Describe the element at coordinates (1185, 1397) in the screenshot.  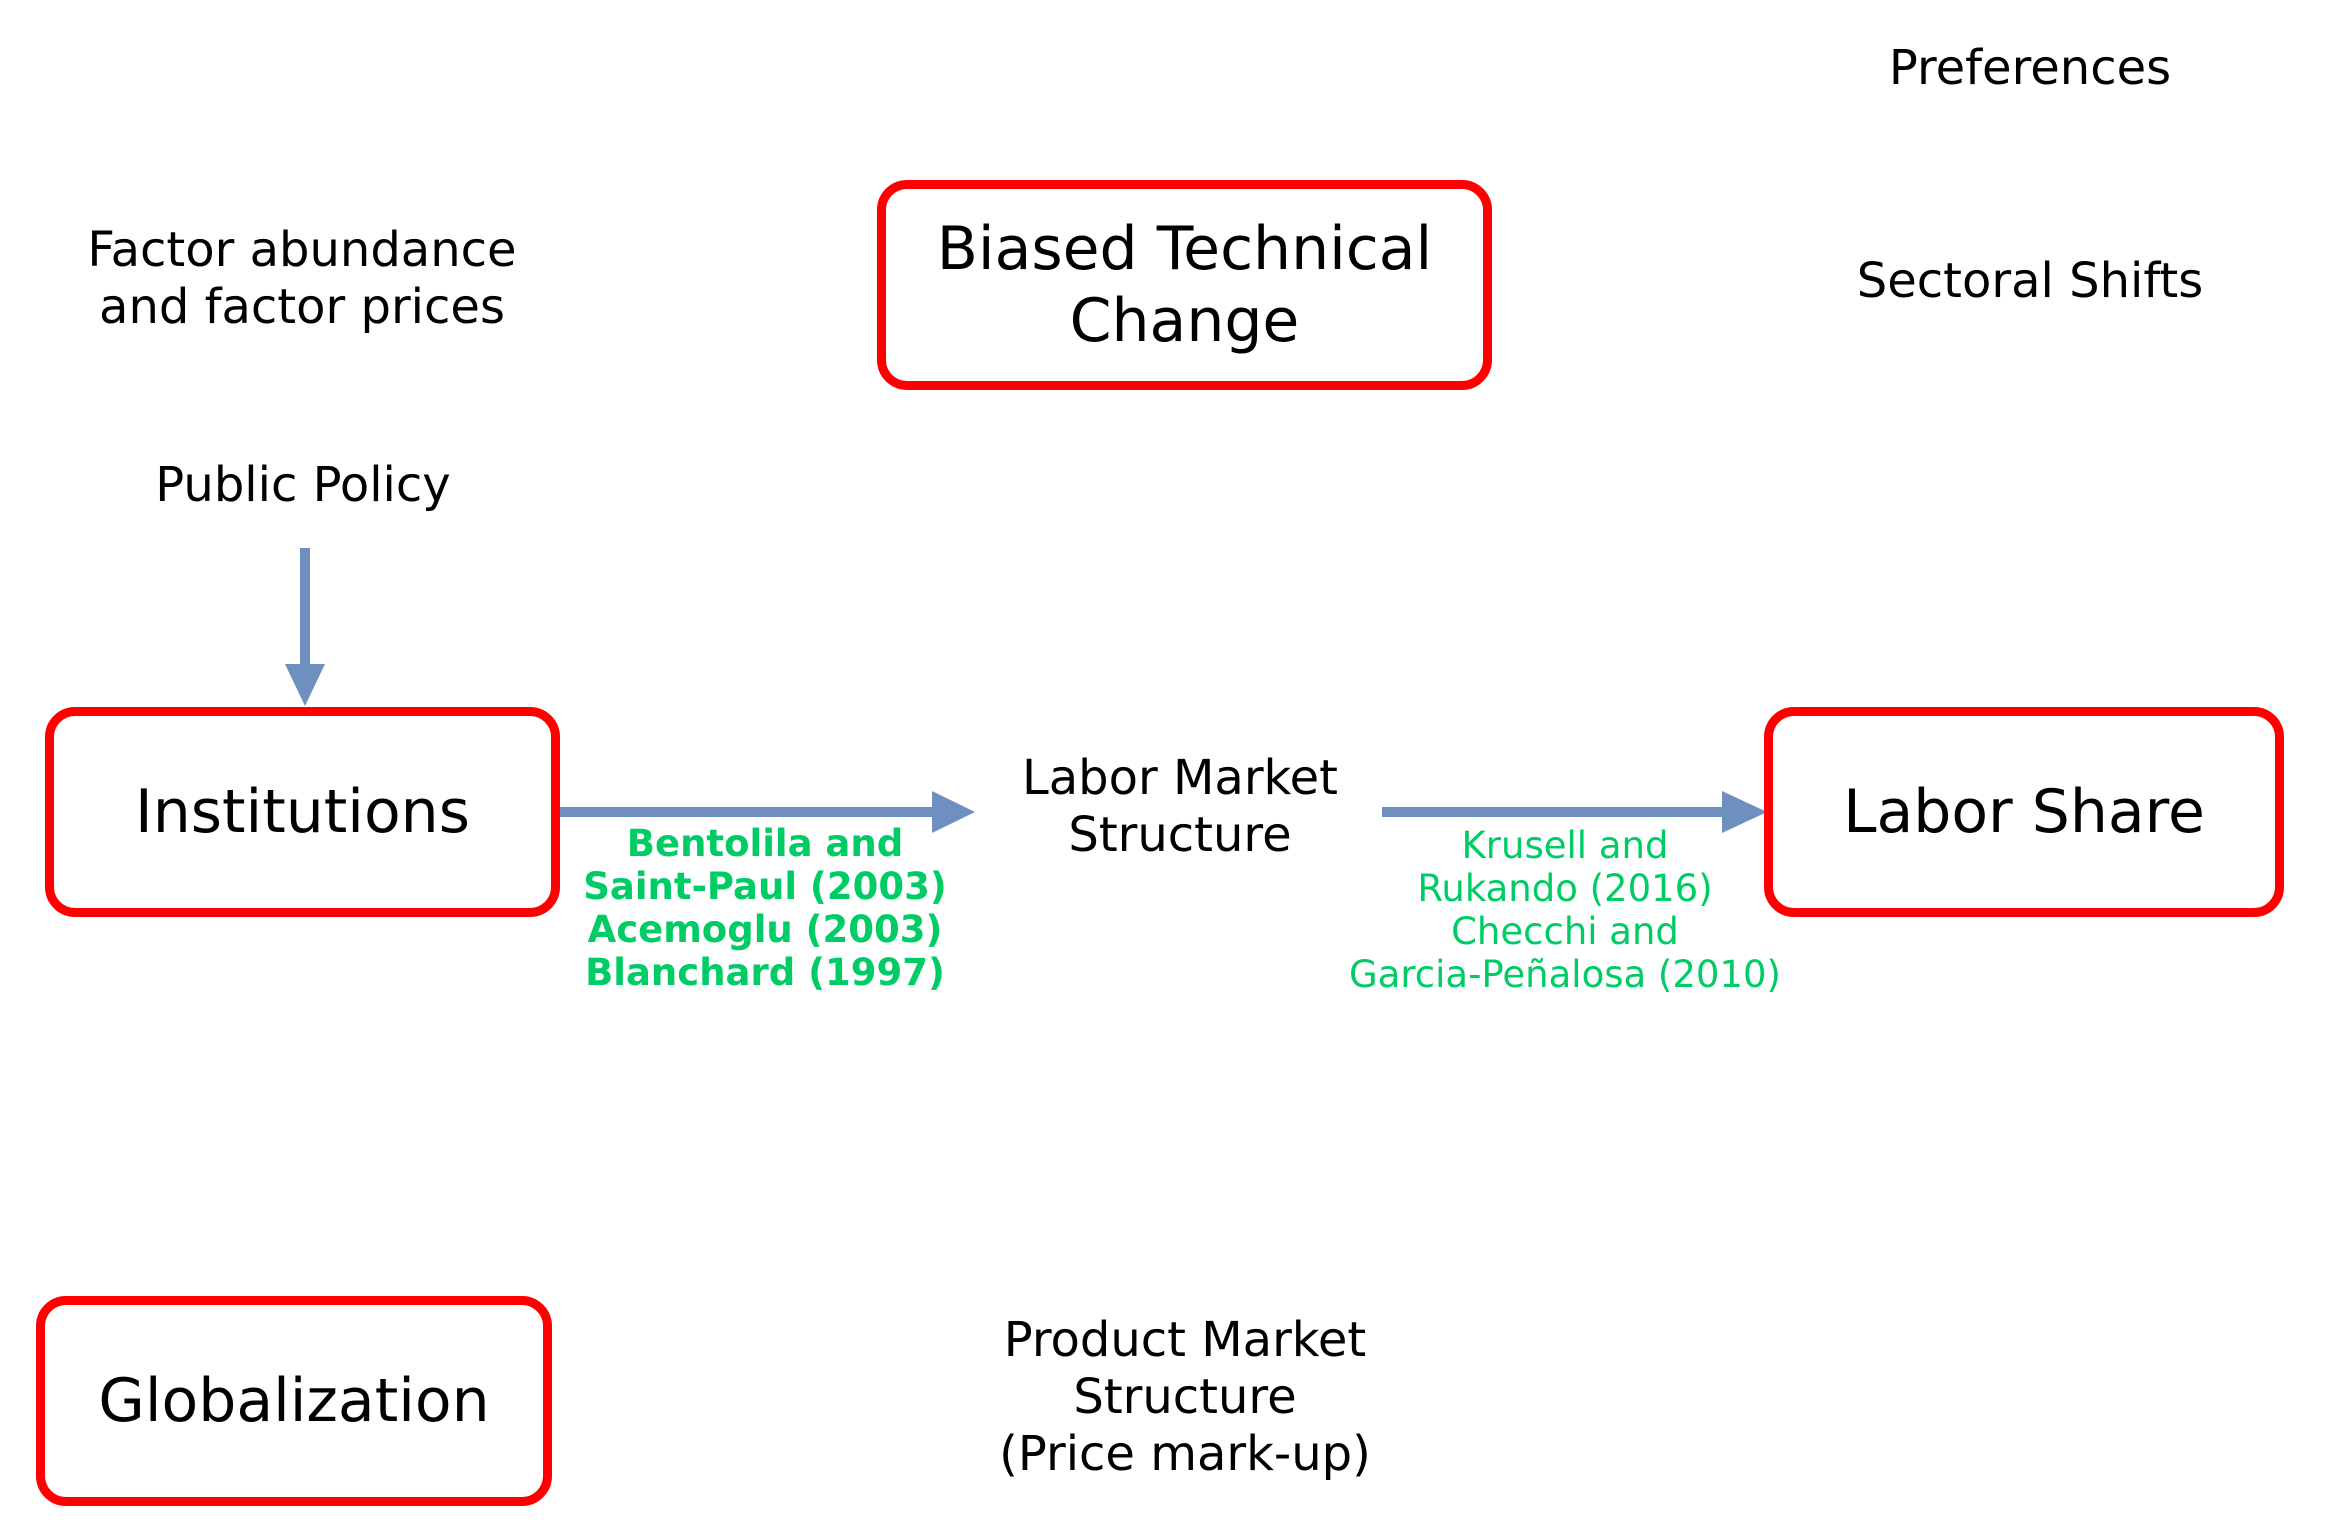
I see `label-product-market-structure: Product Market Structure (Price mark-up)` at that location.